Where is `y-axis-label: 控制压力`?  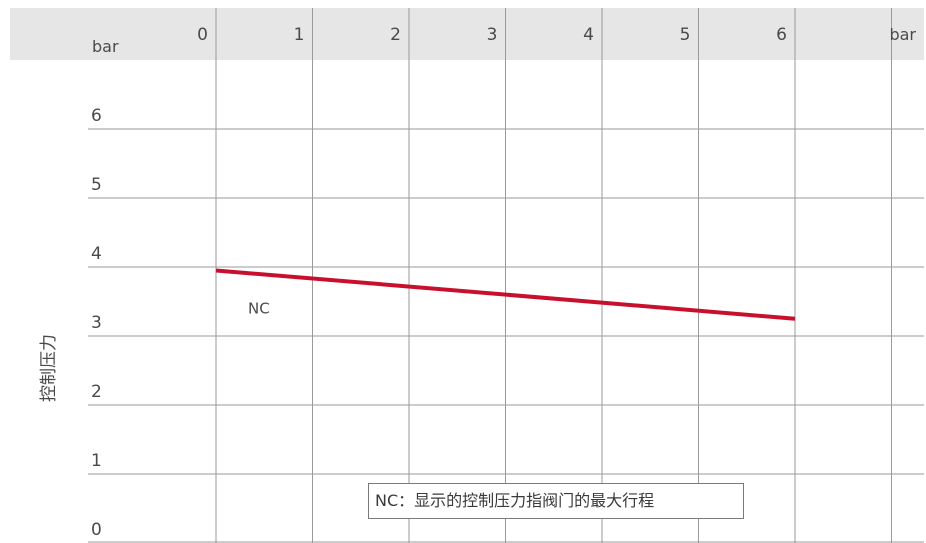
y-axis-label: 控制压力 is located at coordinates (49, 368).